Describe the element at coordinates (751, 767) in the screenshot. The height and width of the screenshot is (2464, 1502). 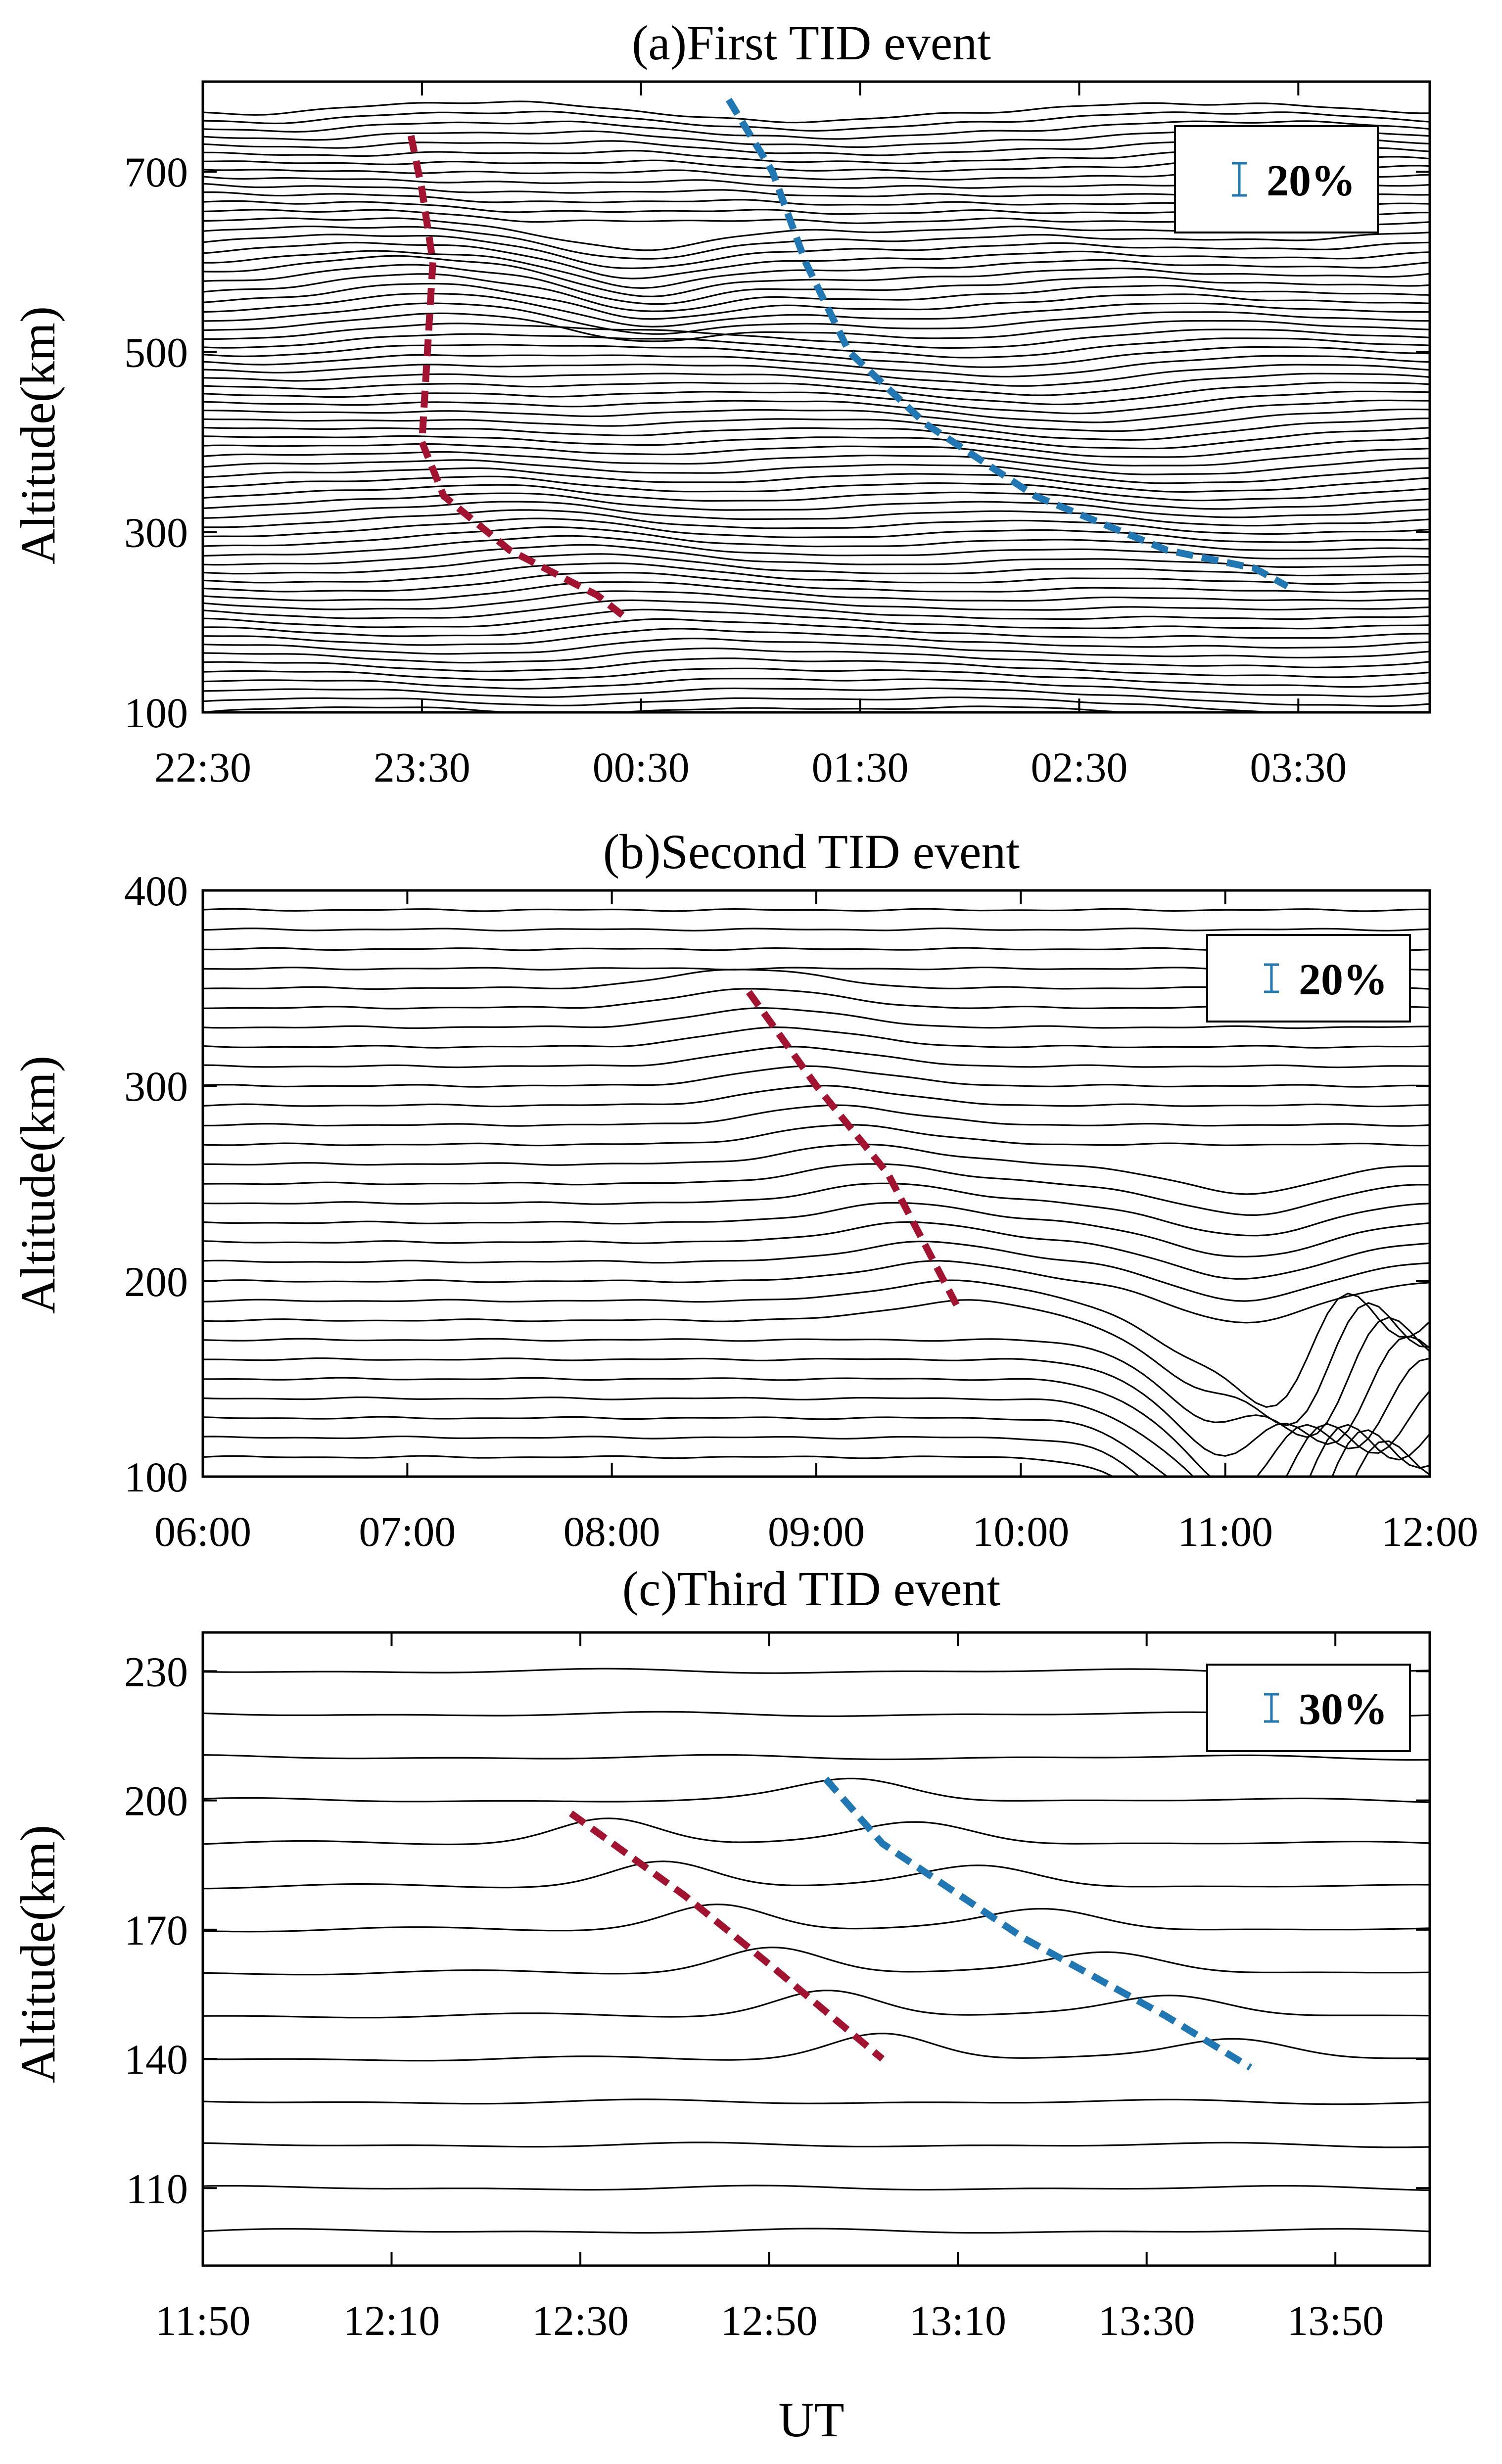
I see `panel-a-x-ticks: 22:30 23:30 00:30 01:30 02:30 03:30` at that location.